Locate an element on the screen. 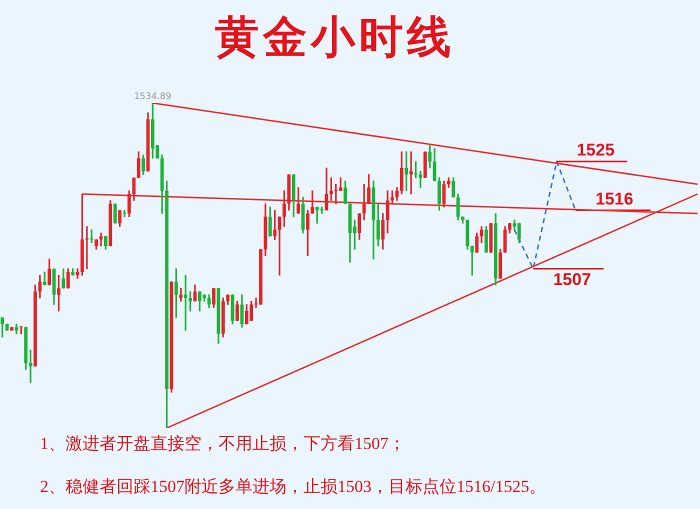 This screenshot has width=700, height=509. text: 1、激进者开盘直接空，不用止损，下方看1507； is located at coordinates (223, 444).